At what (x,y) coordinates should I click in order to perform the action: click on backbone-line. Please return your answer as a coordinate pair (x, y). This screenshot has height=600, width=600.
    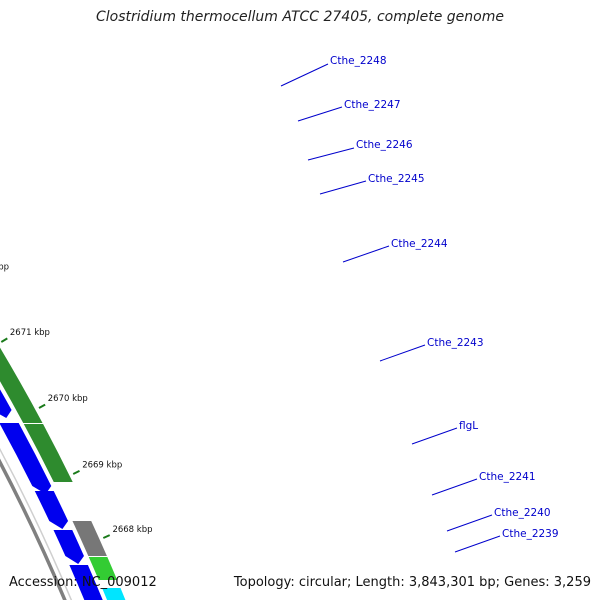
    Looking at the image, I should click on (33, 529).